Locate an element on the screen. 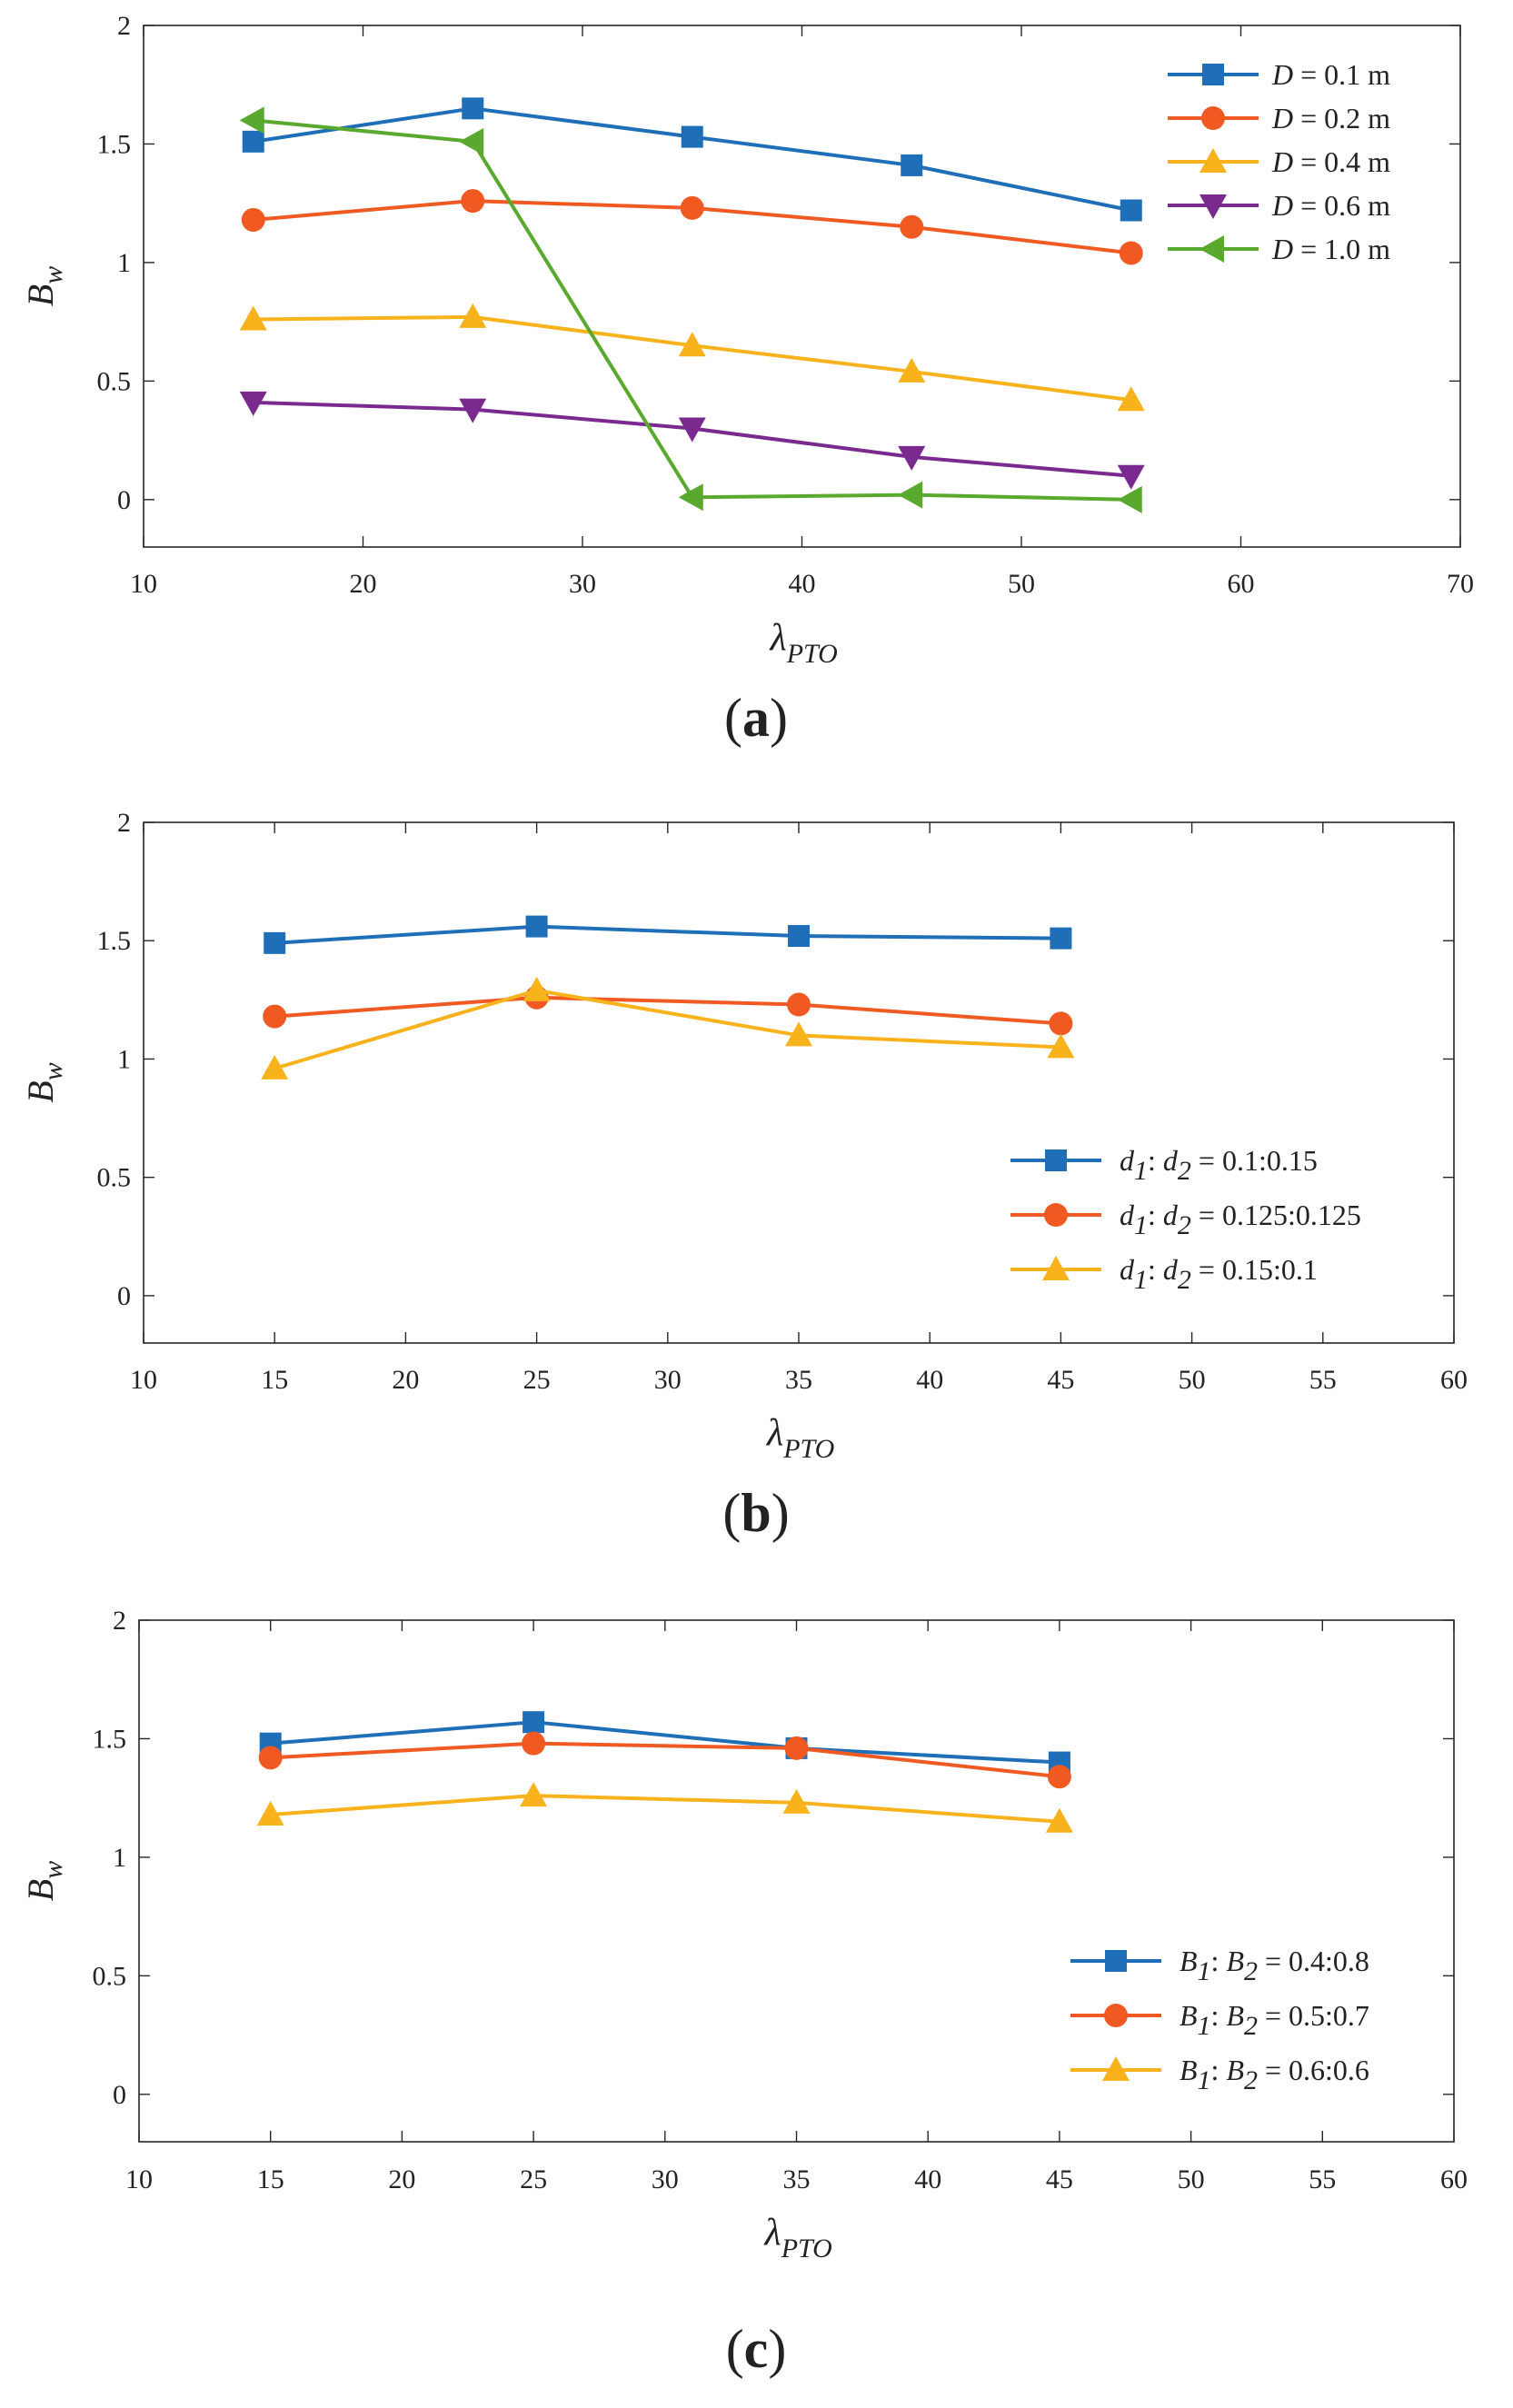 The width and height of the screenshot is (1513, 2408). legend-label: d1: d2 = 0.125:0.125 is located at coordinates (1240, 1219).